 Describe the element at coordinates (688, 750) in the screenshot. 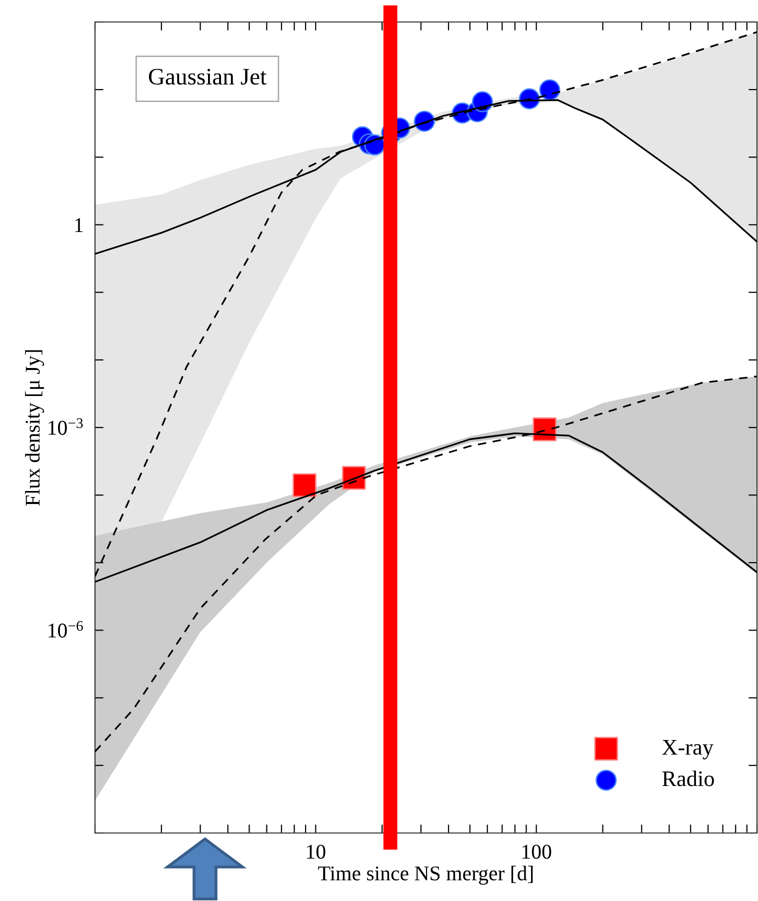

I see `legend-label: X-ray` at that location.